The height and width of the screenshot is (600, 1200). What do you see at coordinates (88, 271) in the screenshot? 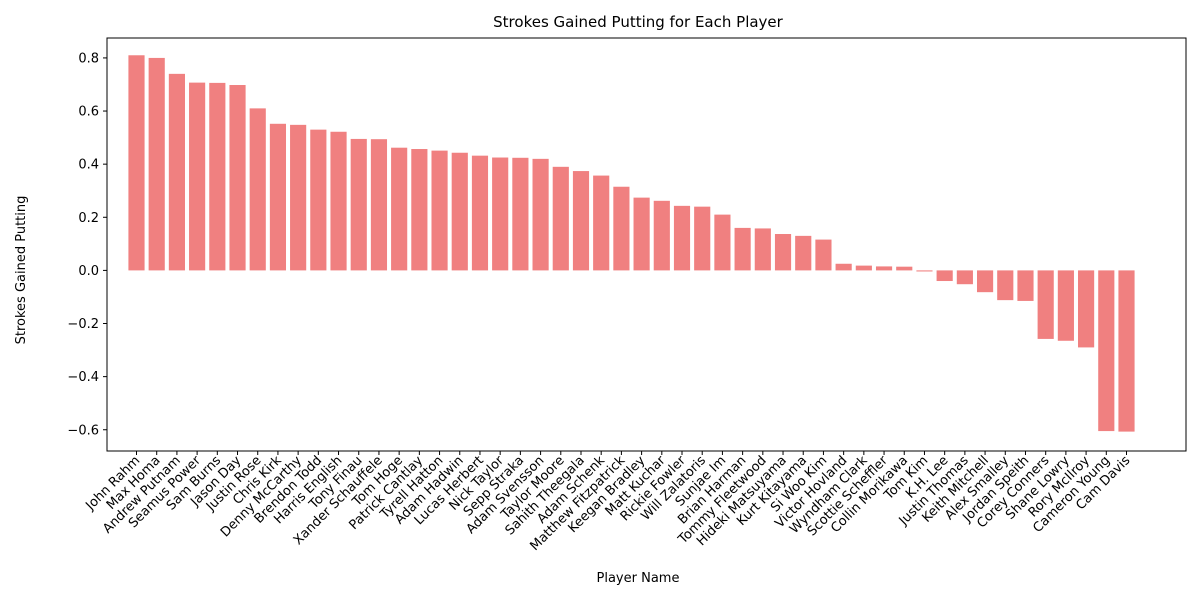
I see `y-tick-label: 0.0` at bounding box center [88, 271].